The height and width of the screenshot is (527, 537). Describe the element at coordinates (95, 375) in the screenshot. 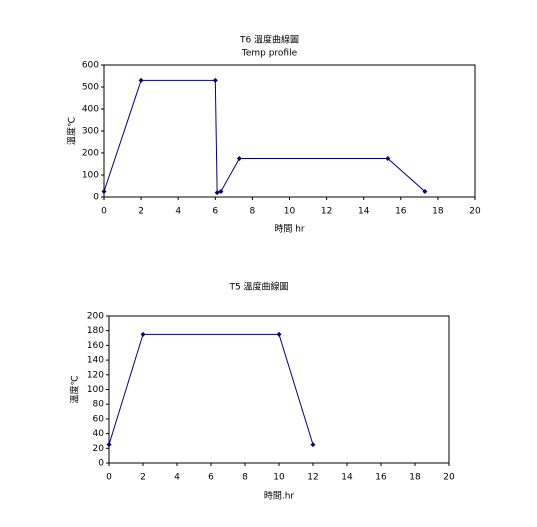

I see `y-tick-label: 120` at that location.